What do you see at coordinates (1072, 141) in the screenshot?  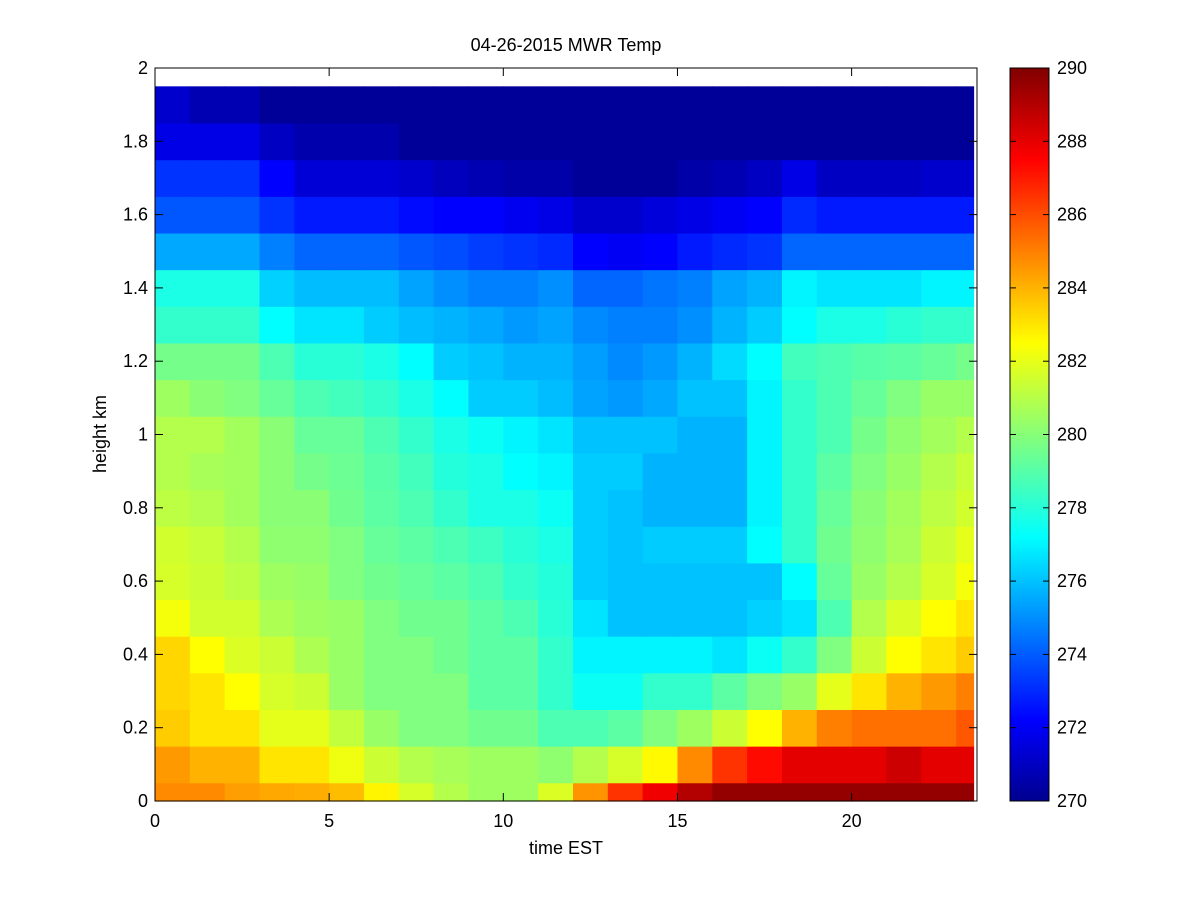 I see `colorbar-tick-label: 288` at bounding box center [1072, 141].